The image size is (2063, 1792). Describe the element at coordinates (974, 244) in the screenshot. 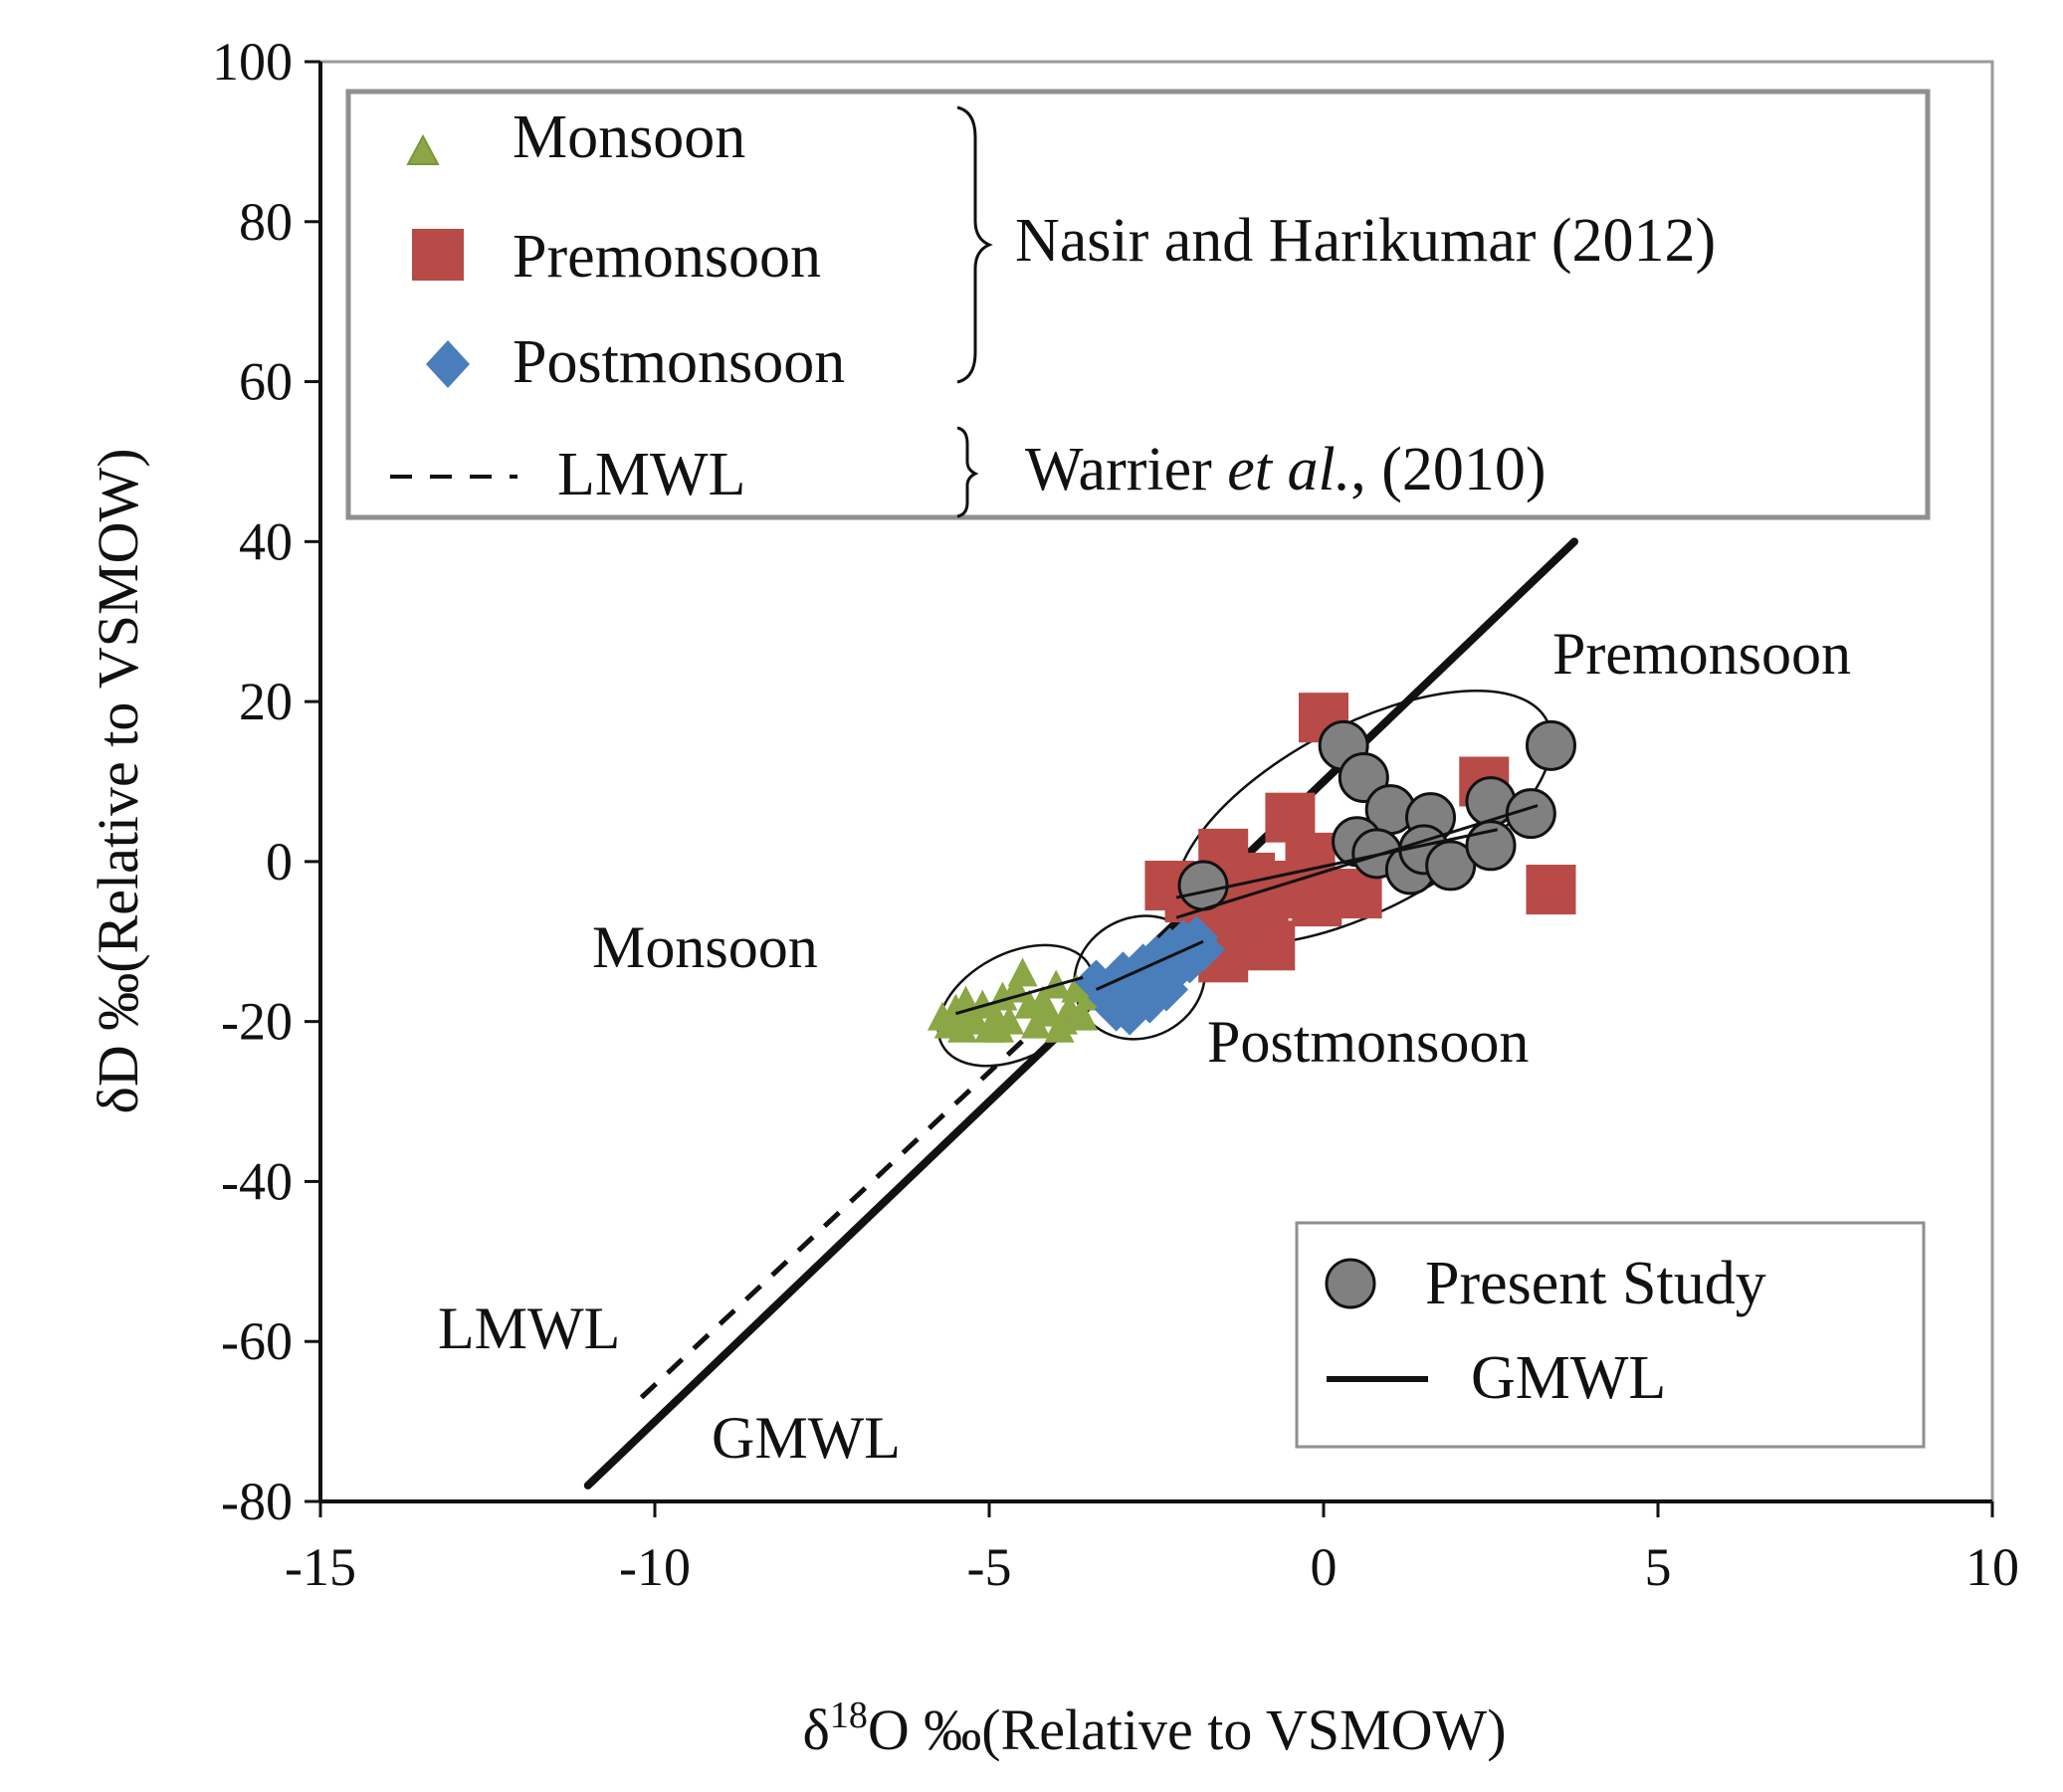

I see `brace-nasir` at that location.